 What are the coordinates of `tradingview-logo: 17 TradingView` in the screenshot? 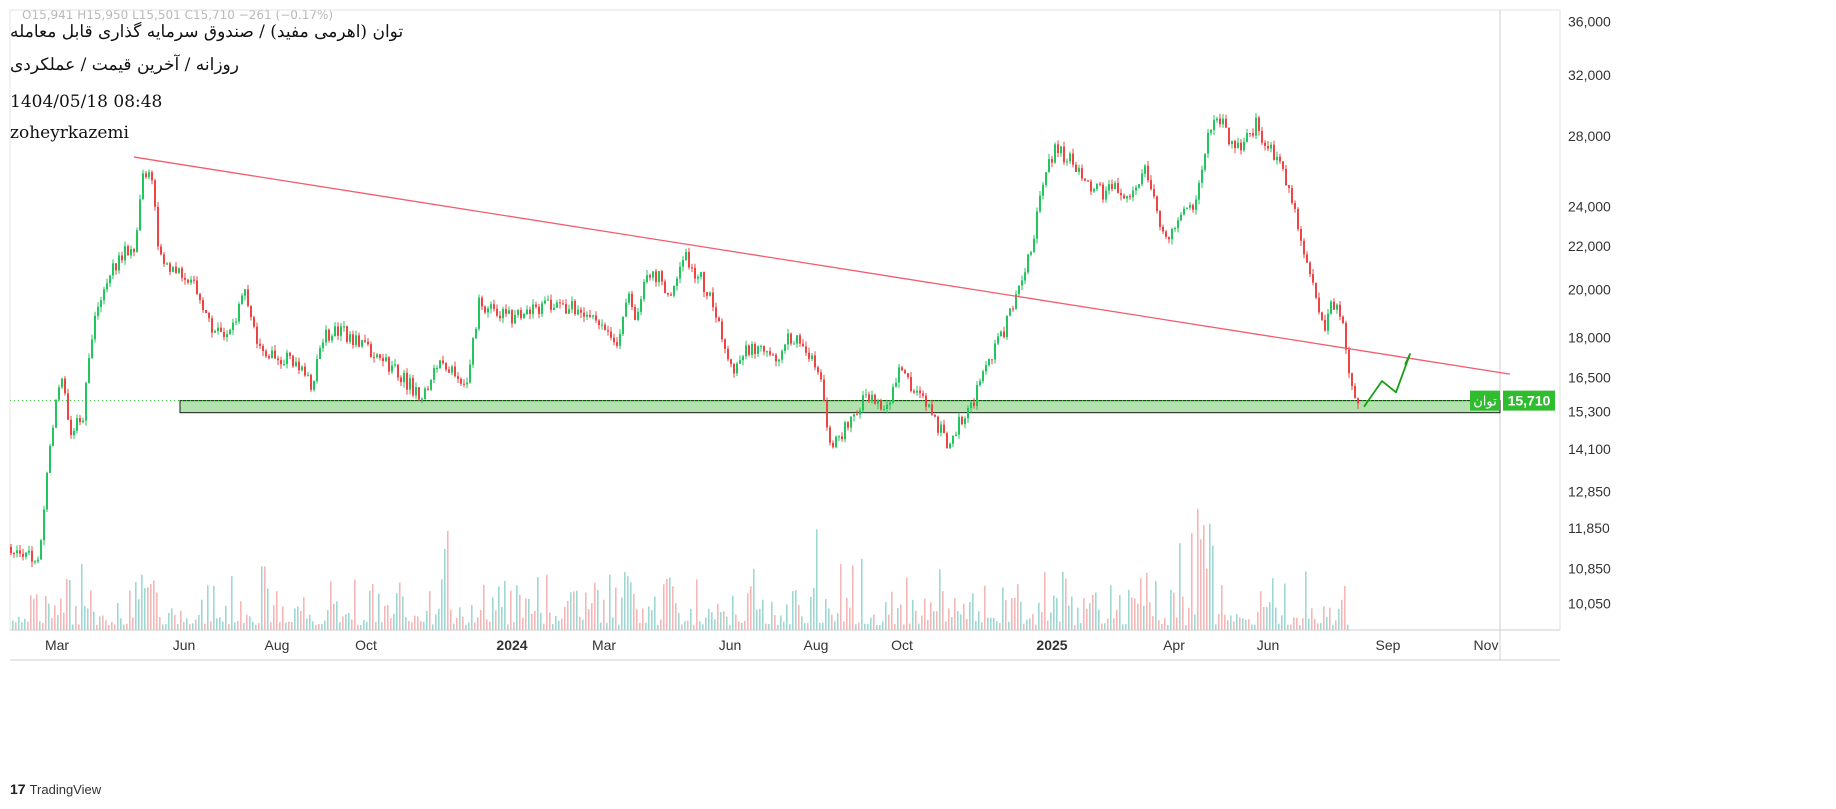 It's located at (55, 789).